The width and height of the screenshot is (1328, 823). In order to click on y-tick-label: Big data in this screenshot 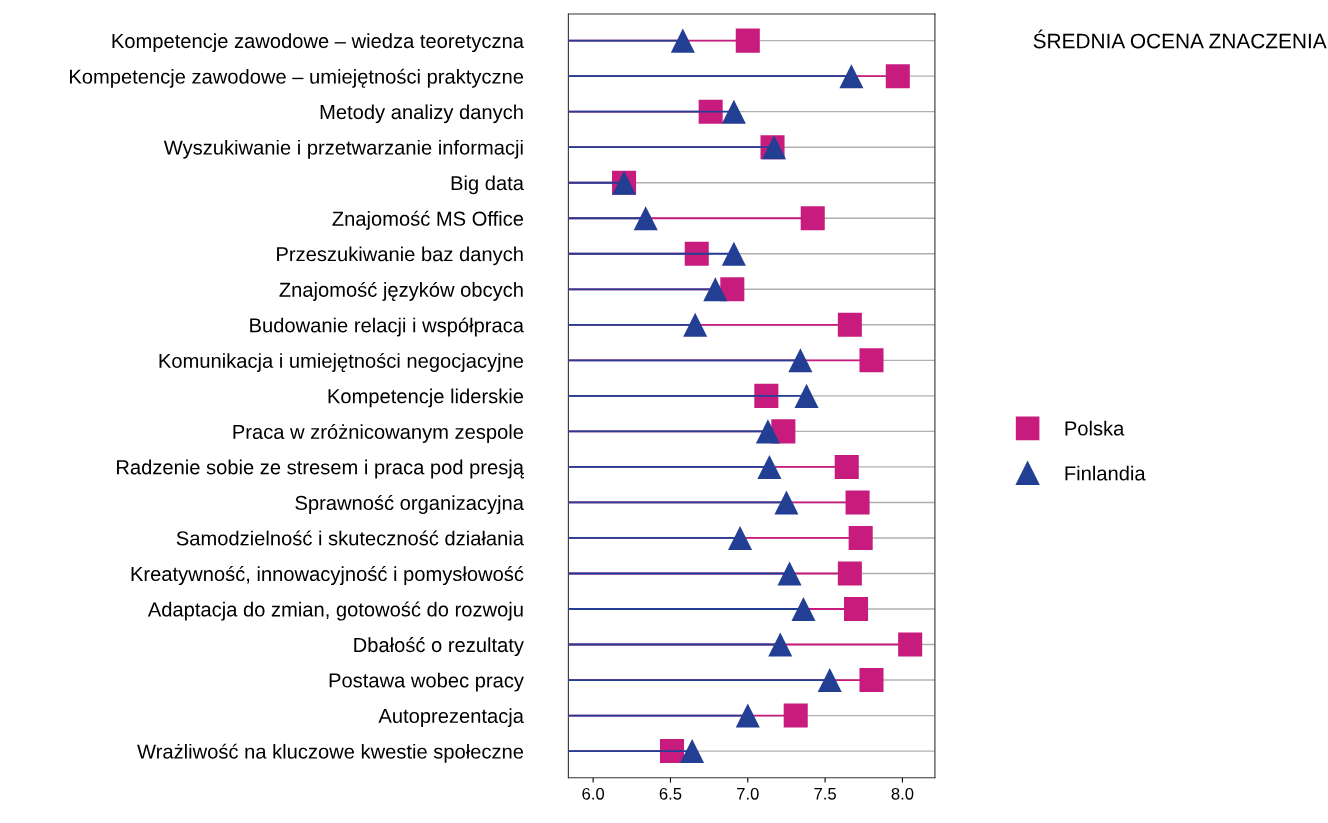, I will do `click(487, 185)`.